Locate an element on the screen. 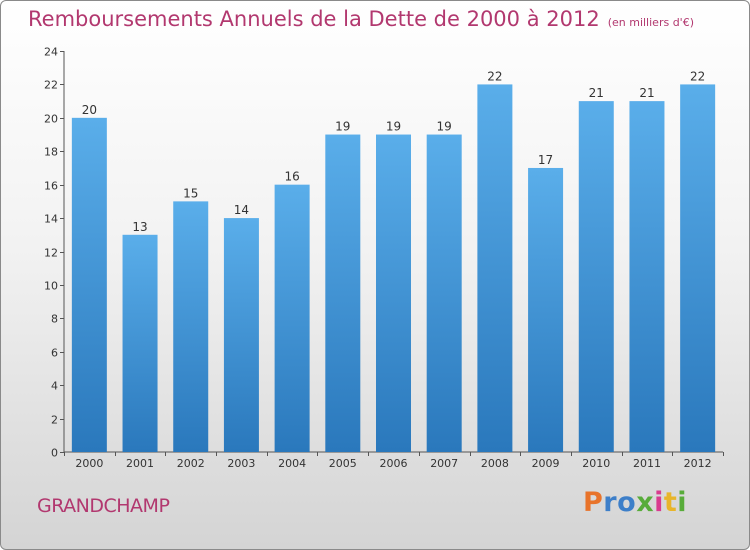  y-tick-label: 6 is located at coordinates (54, 353).